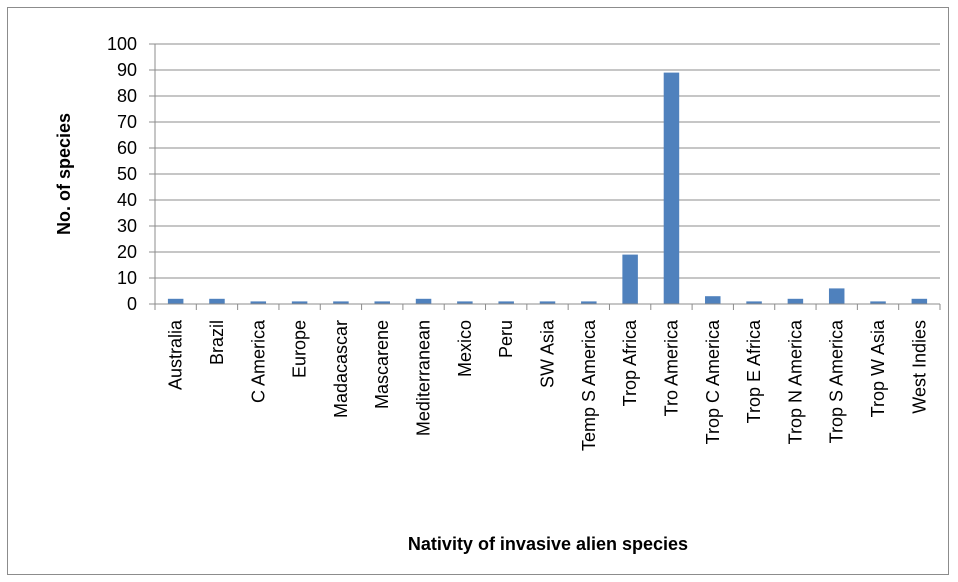 Image resolution: width=958 pixels, height=582 pixels. What do you see at coordinates (64, 174) in the screenshot?
I see `y-axis-title: No. of species` at bounding box center [64, 174].